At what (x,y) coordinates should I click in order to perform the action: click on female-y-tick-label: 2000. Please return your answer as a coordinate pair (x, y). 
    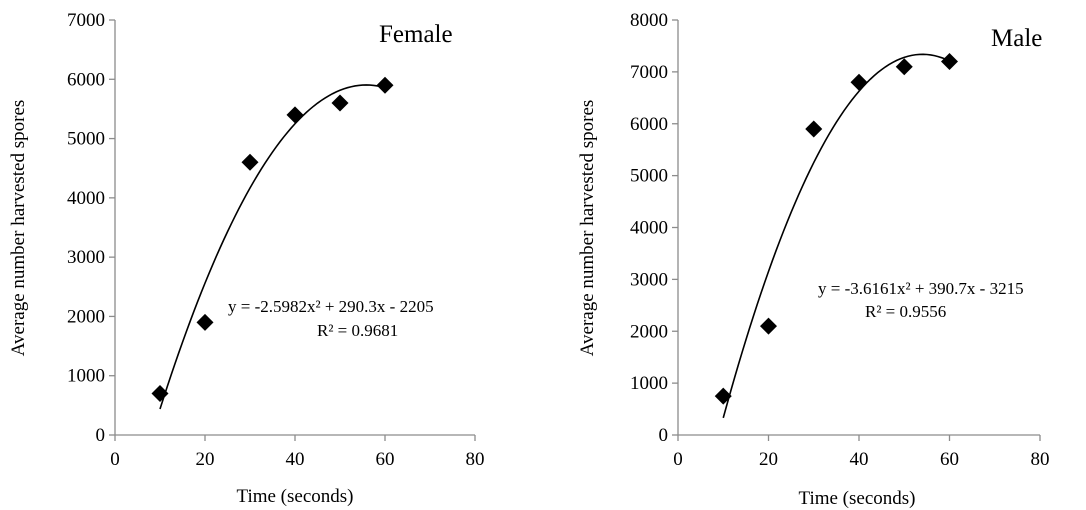
    Looking at the image, I should click on (86, 316).